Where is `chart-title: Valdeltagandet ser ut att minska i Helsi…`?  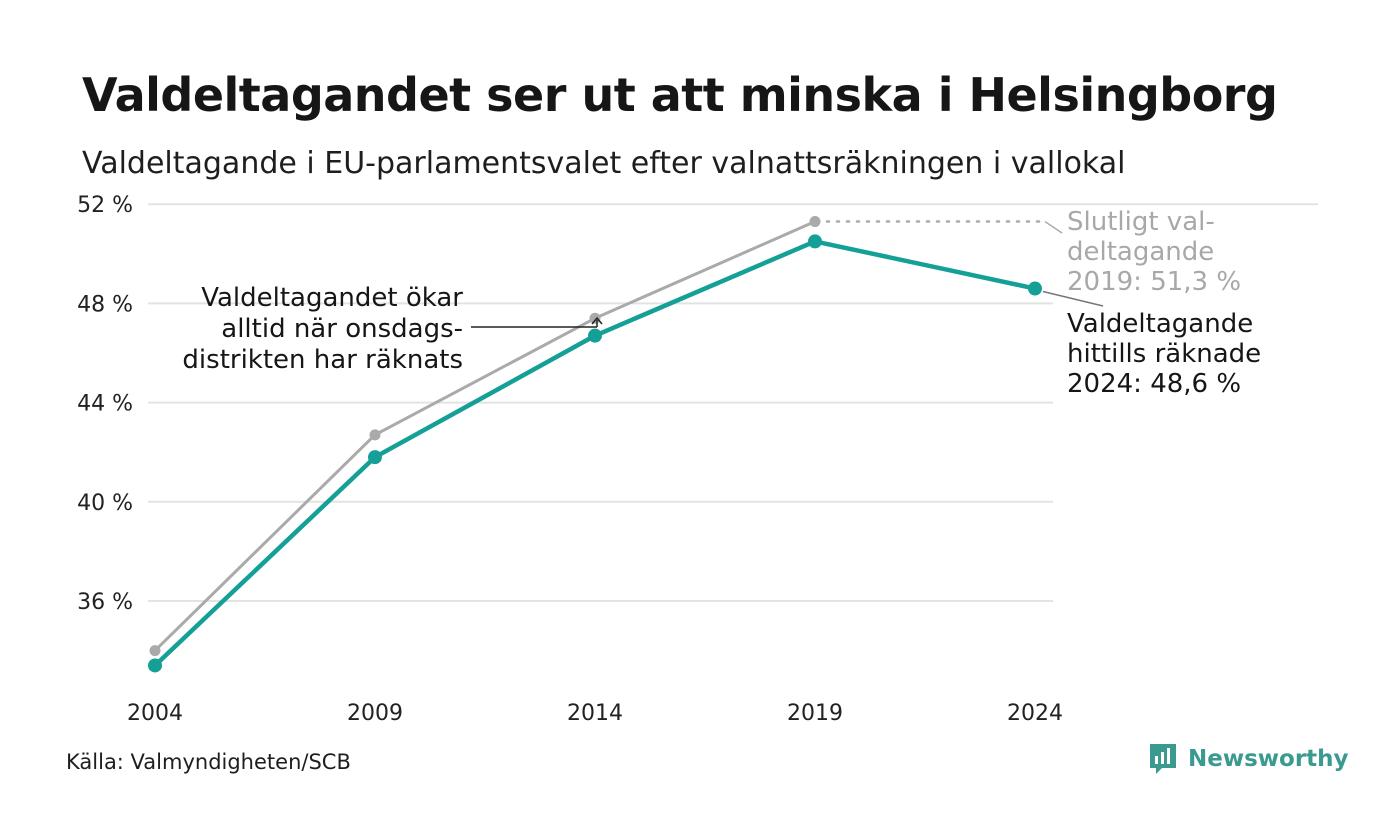
chart-title: Valdeltagandet ser ut att minska i Helsi… is located at coordinates (680, 95).